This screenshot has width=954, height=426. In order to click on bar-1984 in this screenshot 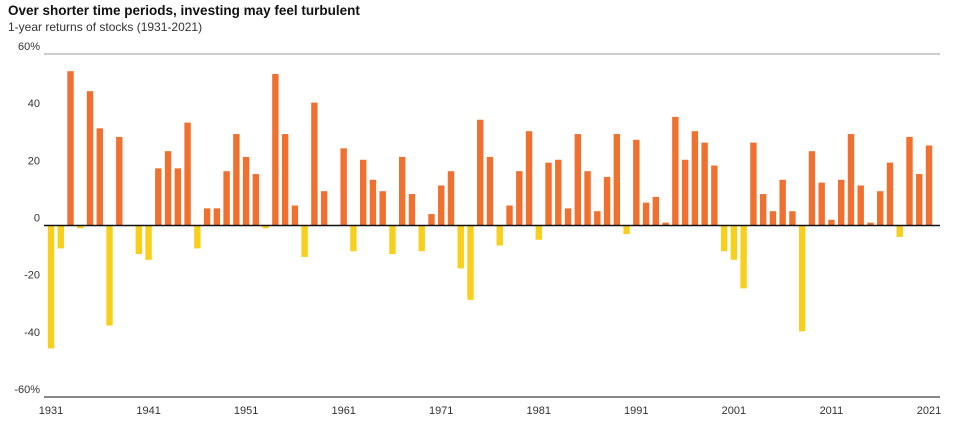, I will do `click(568, 217)`.